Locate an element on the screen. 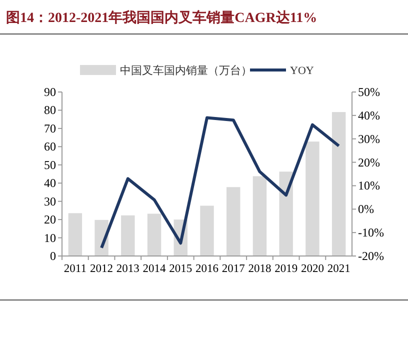 The image size is (408, 342). y2-tick-label: -20% is located at coordinates (371, 256).